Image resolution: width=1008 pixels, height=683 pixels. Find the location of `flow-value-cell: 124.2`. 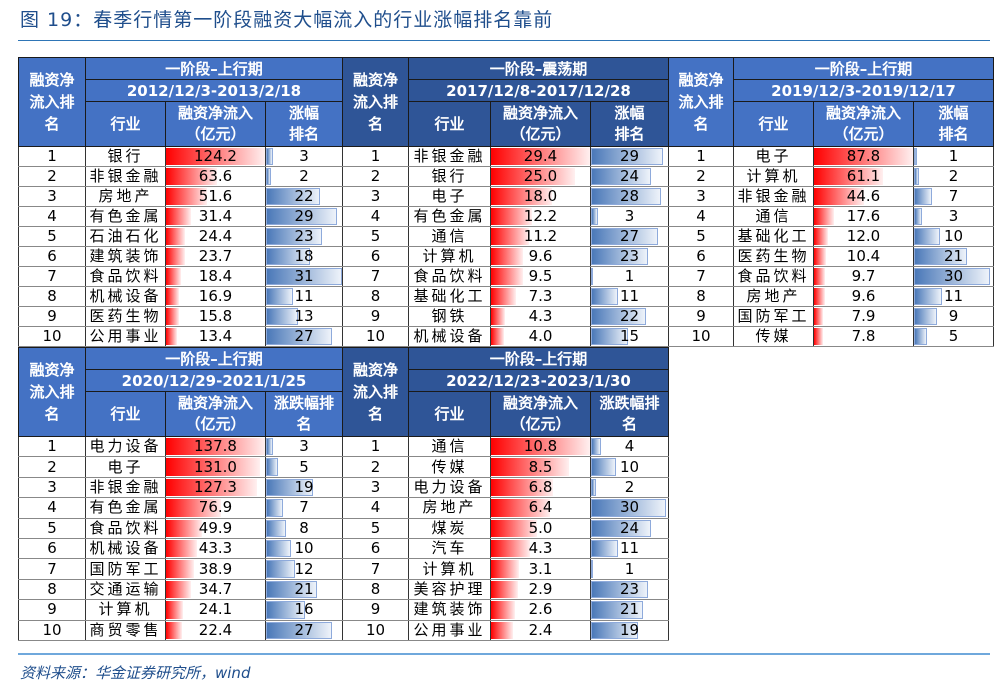

flow-value-cell: 124.2 is located at coordinates (215, 156).